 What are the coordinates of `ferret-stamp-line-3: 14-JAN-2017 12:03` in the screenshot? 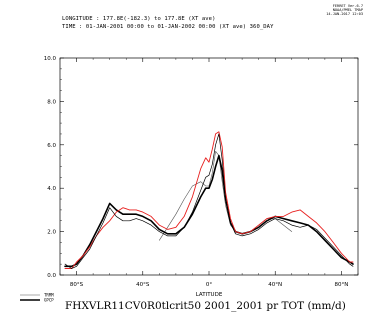 It's located at (344, 14).